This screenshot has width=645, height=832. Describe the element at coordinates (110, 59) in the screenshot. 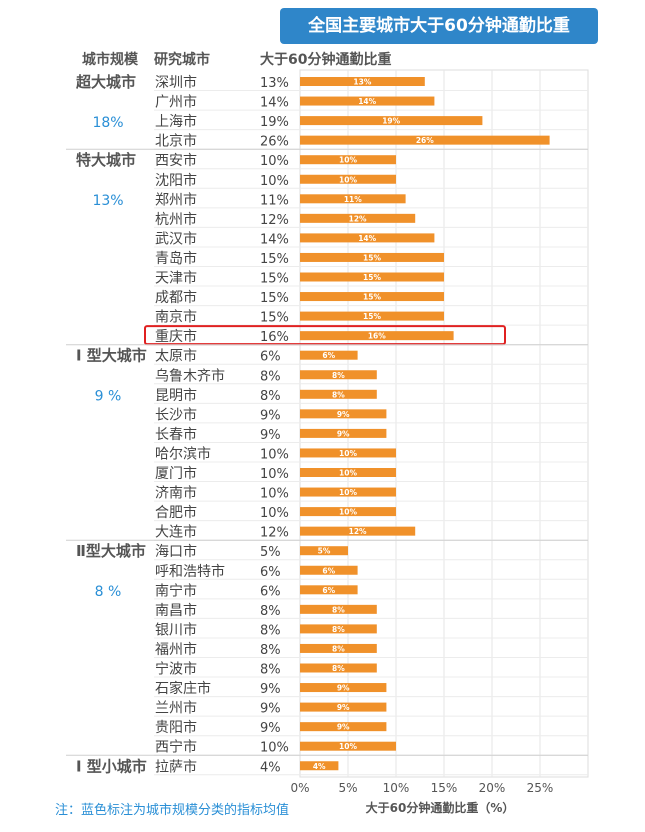

I see `header-scale: 城市规模` at that location.